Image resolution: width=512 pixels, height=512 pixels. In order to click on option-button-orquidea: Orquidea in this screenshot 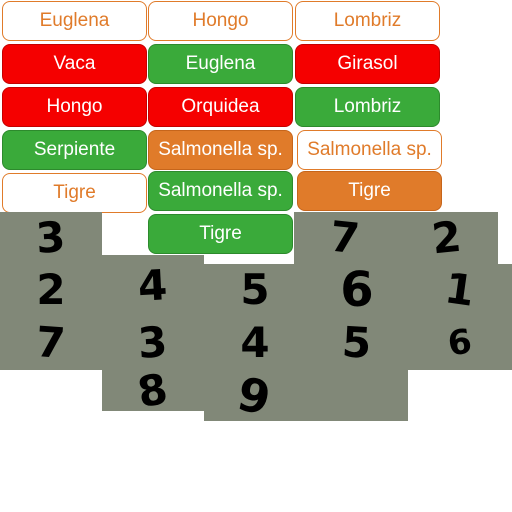, I will do `click(220, 107)`.